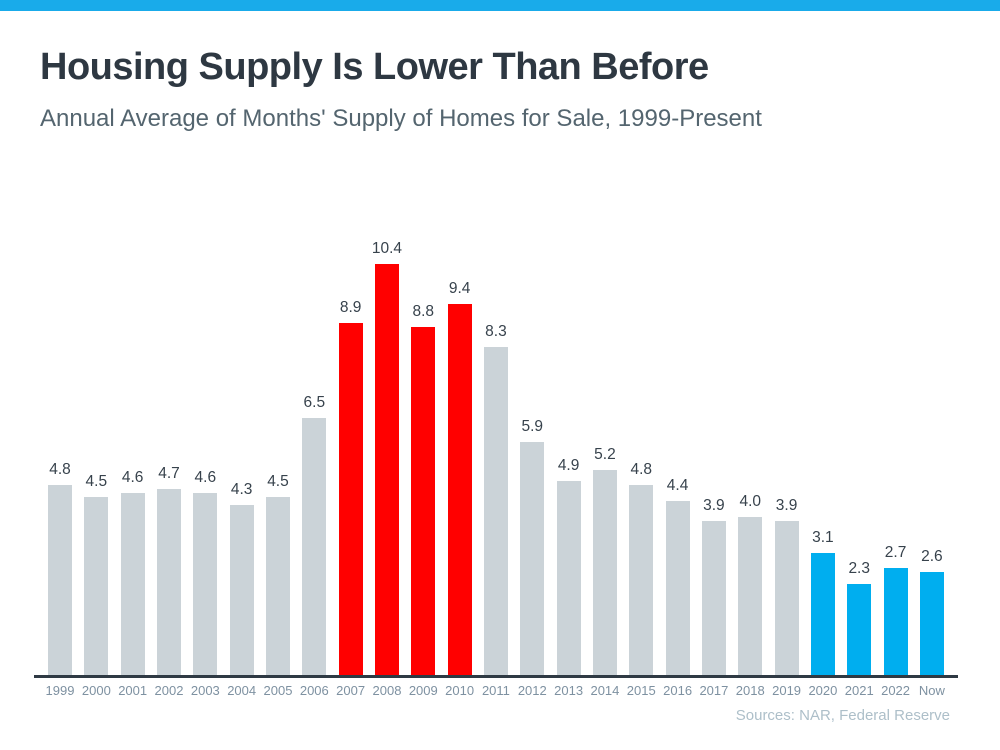 The image size is (1000, 750). I want to click on bar-2000, so click(96, 586).